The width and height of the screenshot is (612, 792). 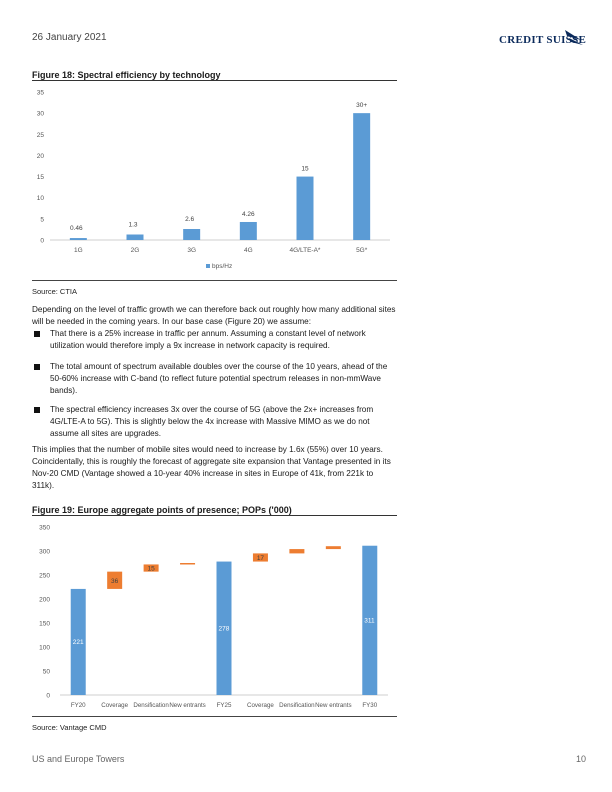 I want to click on legend-swatch, so click(x=208, y=266).